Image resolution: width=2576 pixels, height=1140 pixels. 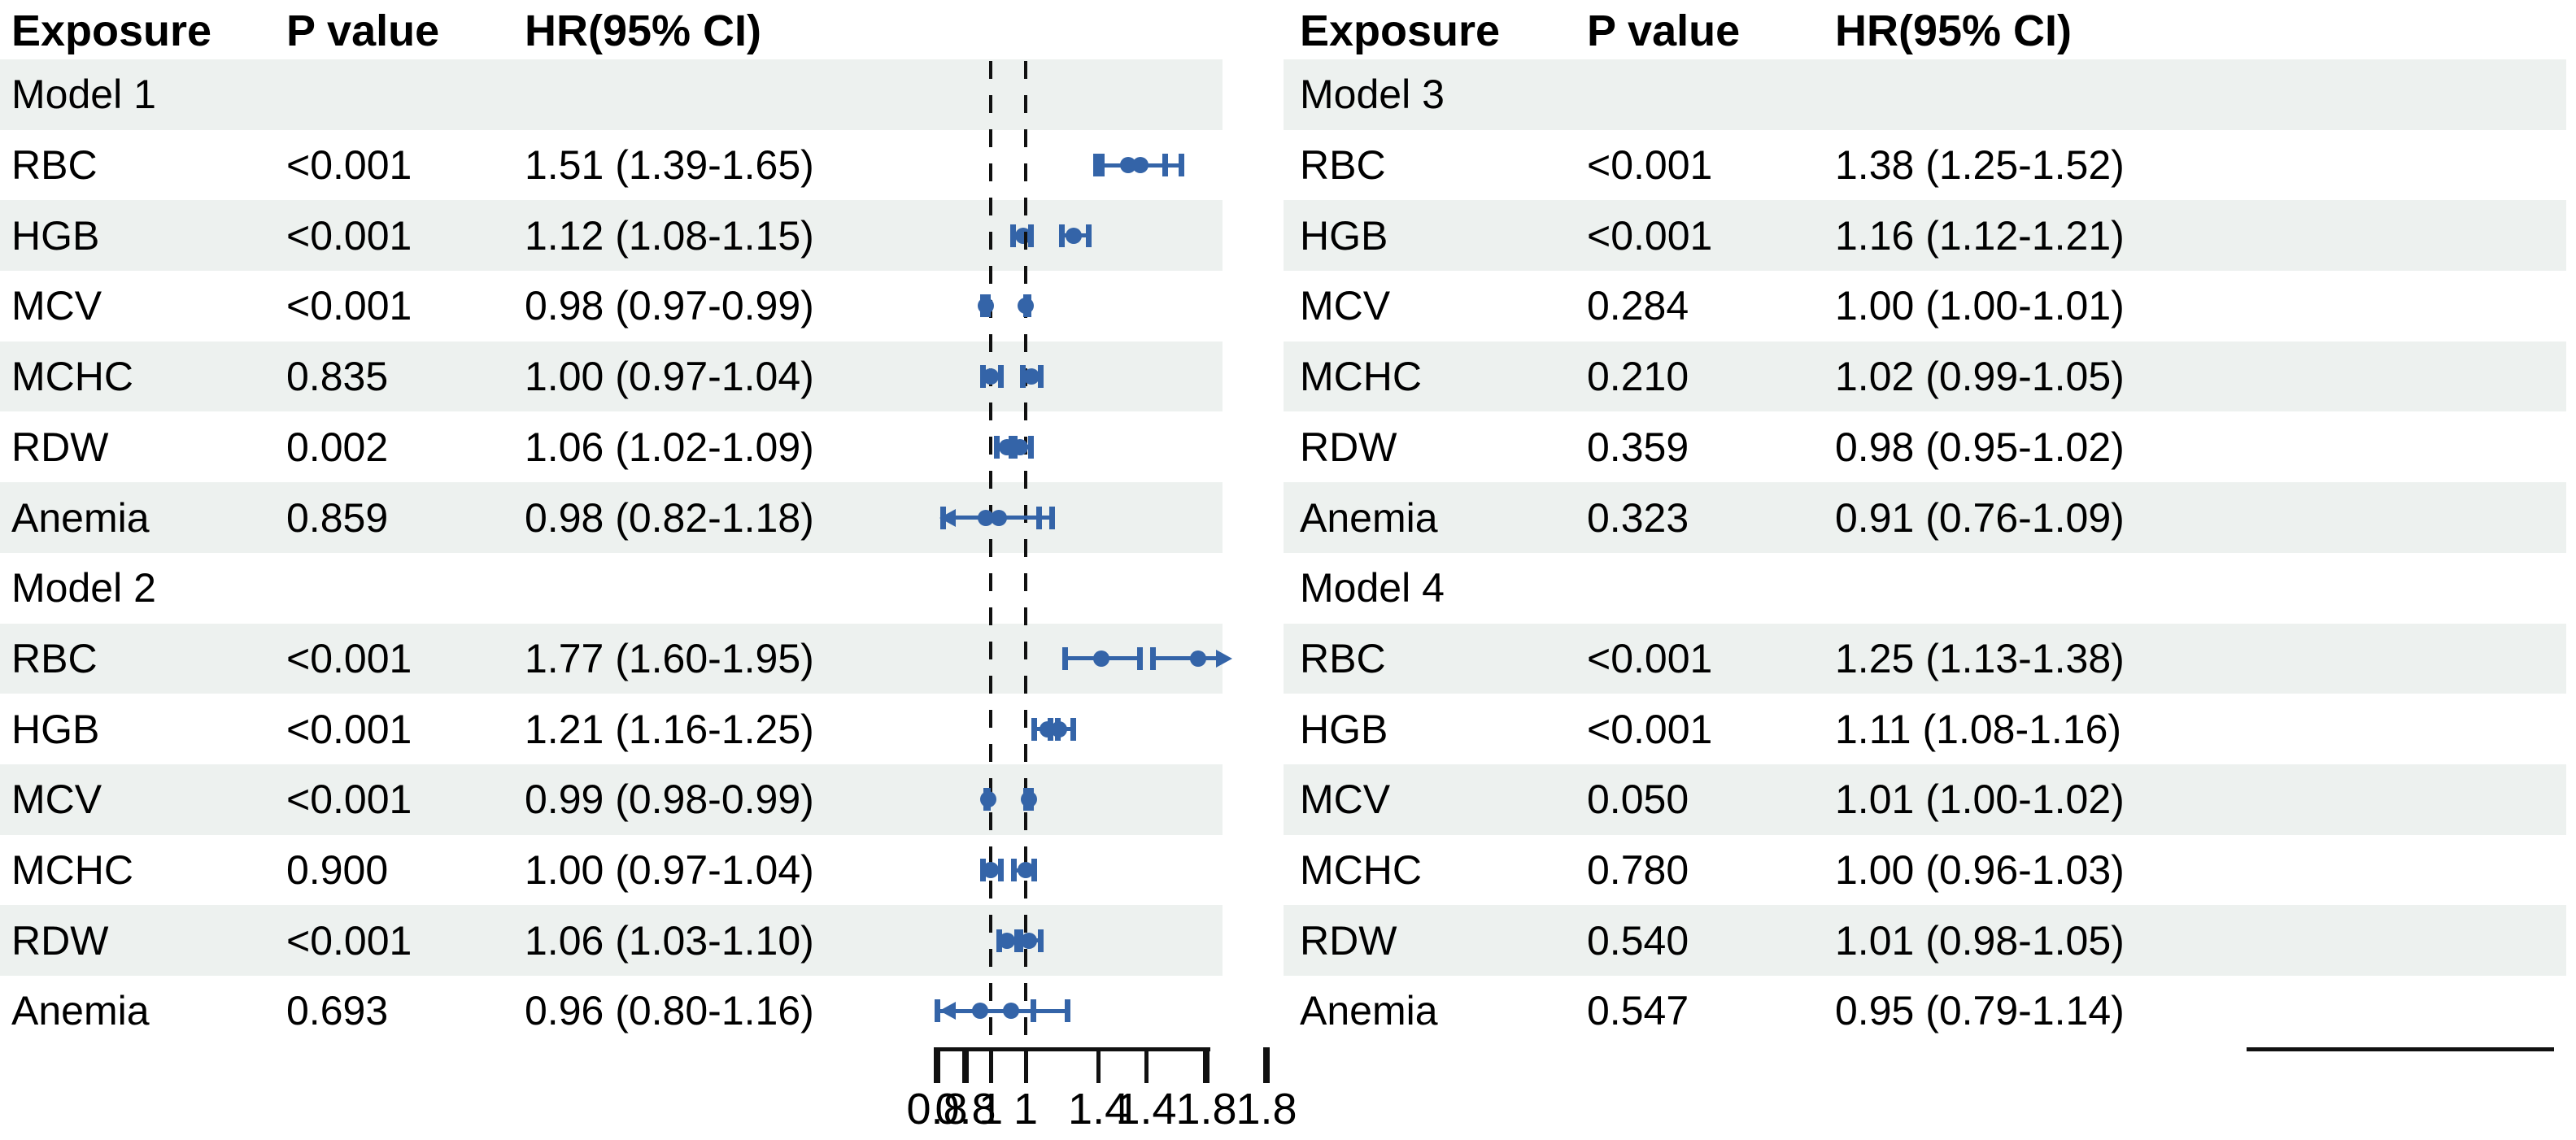 What do you see at coordinates (1638, 800) in the screenshot?
I see `p-value: 0.050` at bounding box center [1638, 800].